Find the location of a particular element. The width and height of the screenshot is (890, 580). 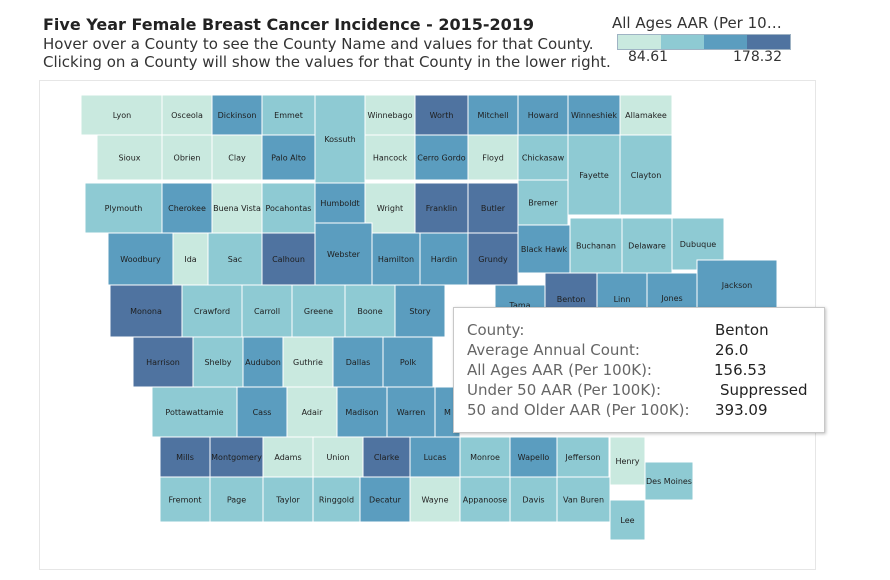

county-buena-vista: Buena Vista is located at coordinates (237, 208).